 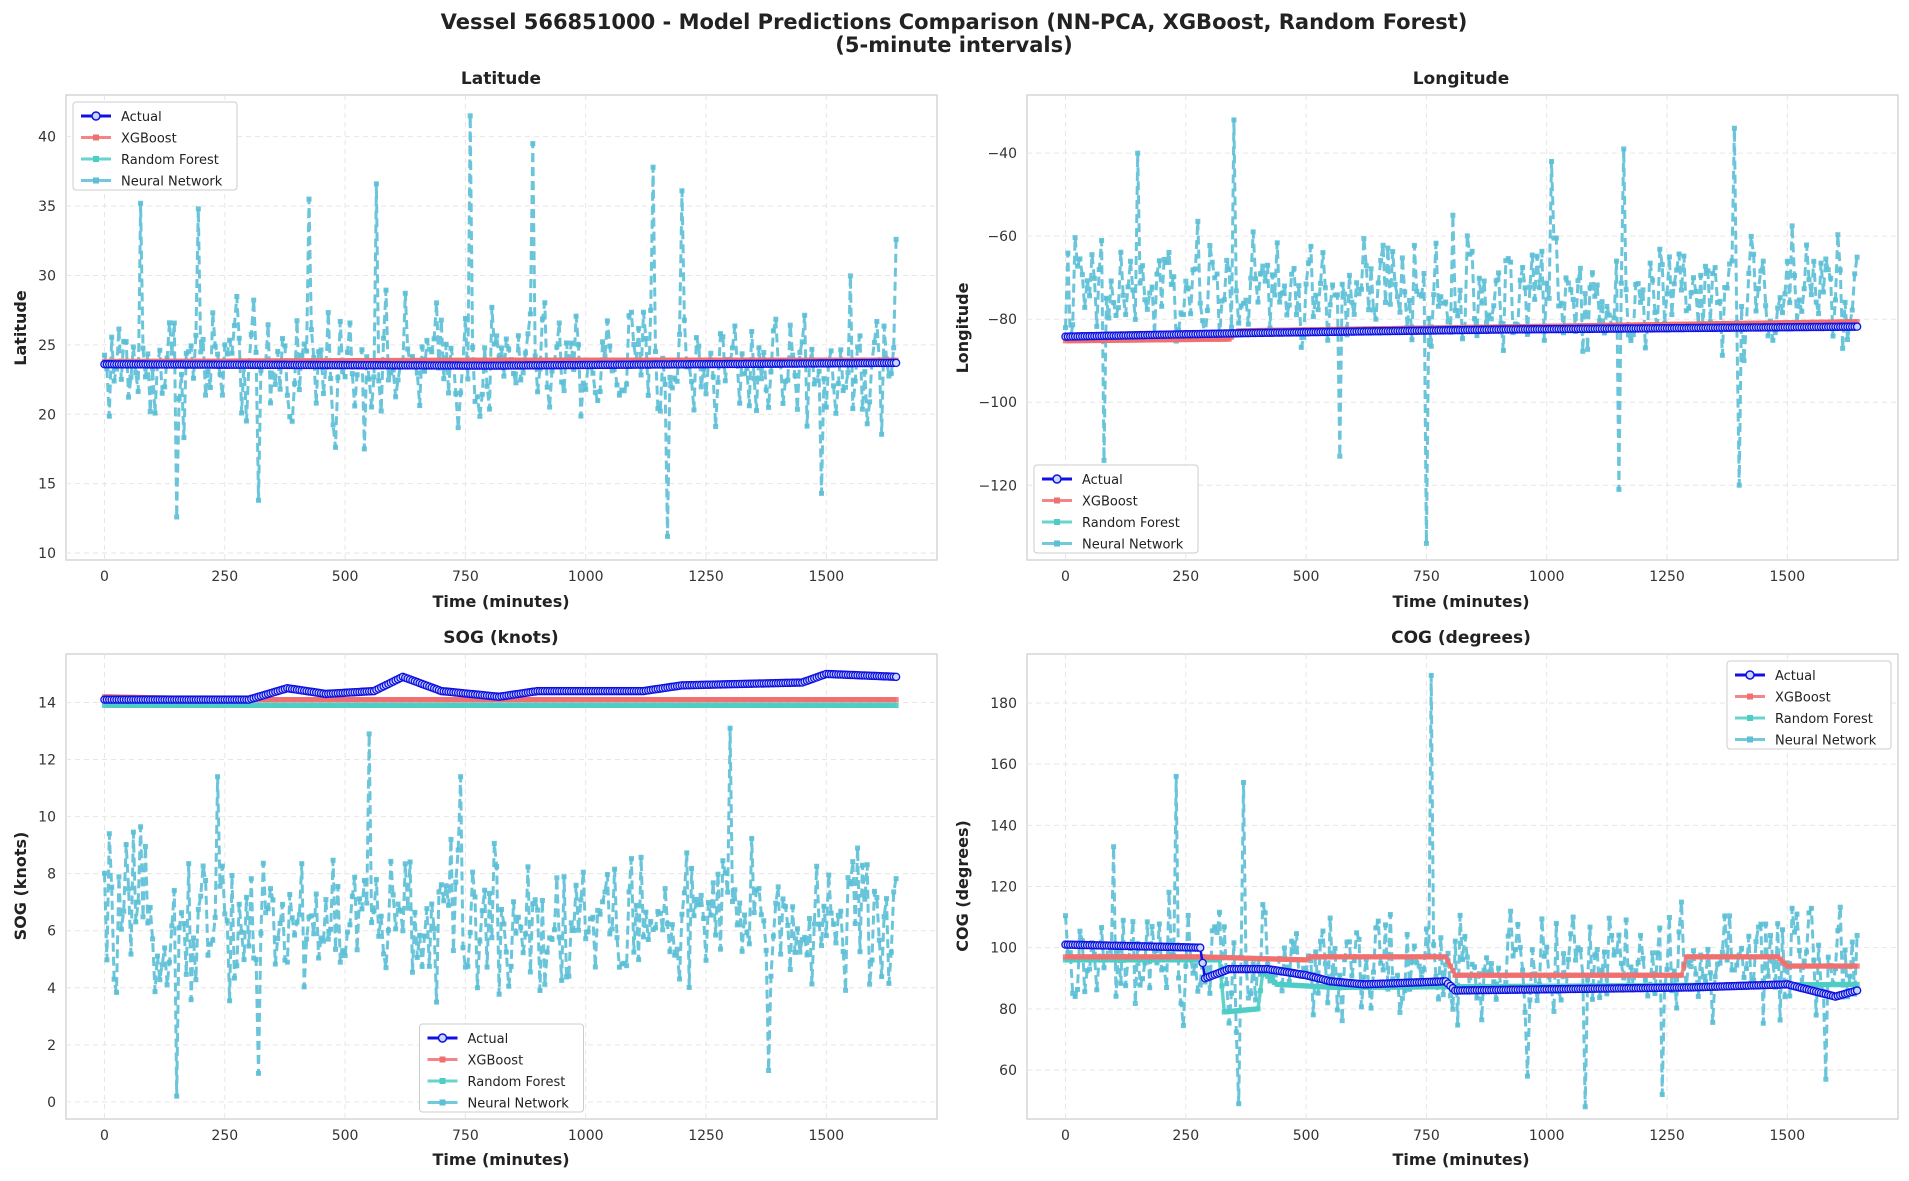 What do you see at coordinates (1857, 326) in the screenshot?
I see `longitude-actual-point` at bounding box center [1857, 326].